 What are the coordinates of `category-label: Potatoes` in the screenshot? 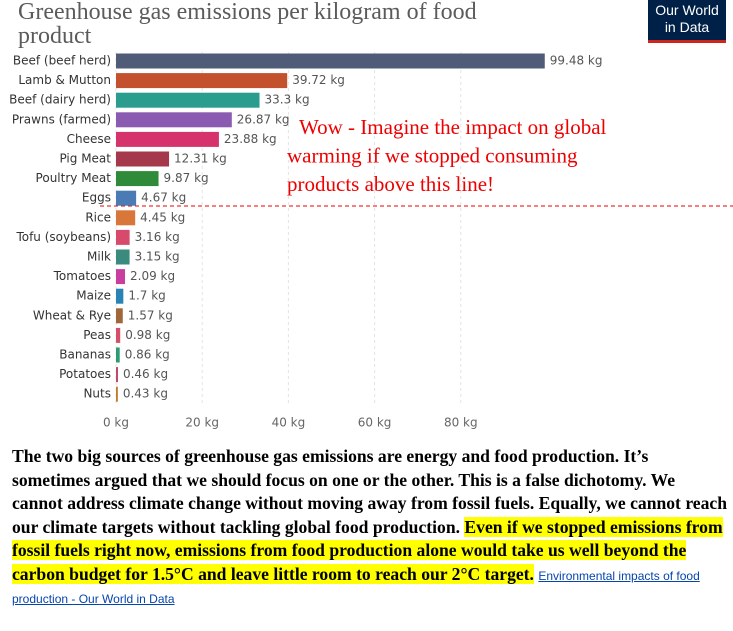 It's located at (85, 374).